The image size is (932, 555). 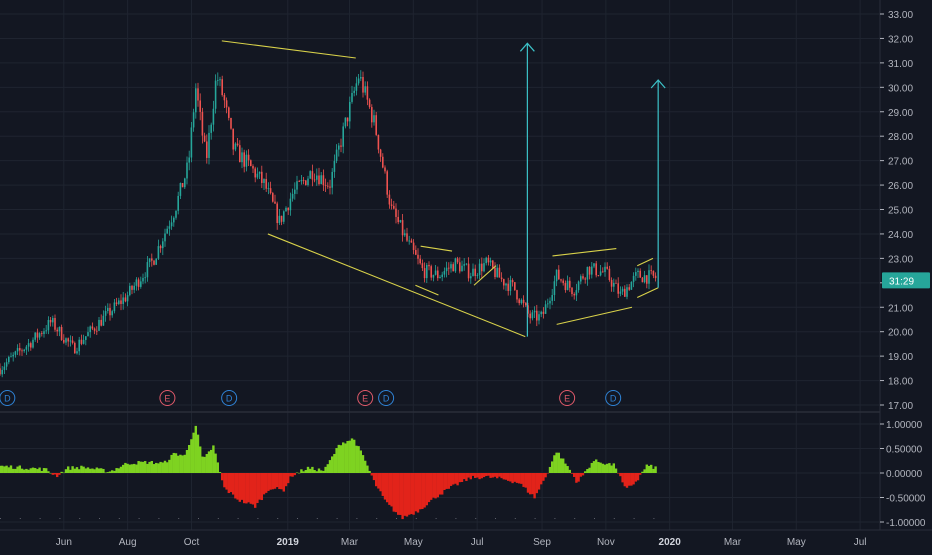 I want to click on time-axis-tick-label: Nov, so click(x=606, y=542).